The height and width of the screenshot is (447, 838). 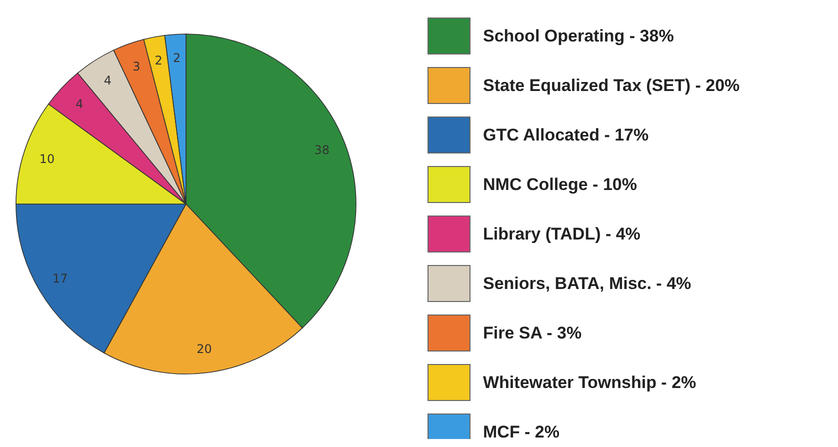 I want to click on data-label: 17, so click(x=60, y=278).